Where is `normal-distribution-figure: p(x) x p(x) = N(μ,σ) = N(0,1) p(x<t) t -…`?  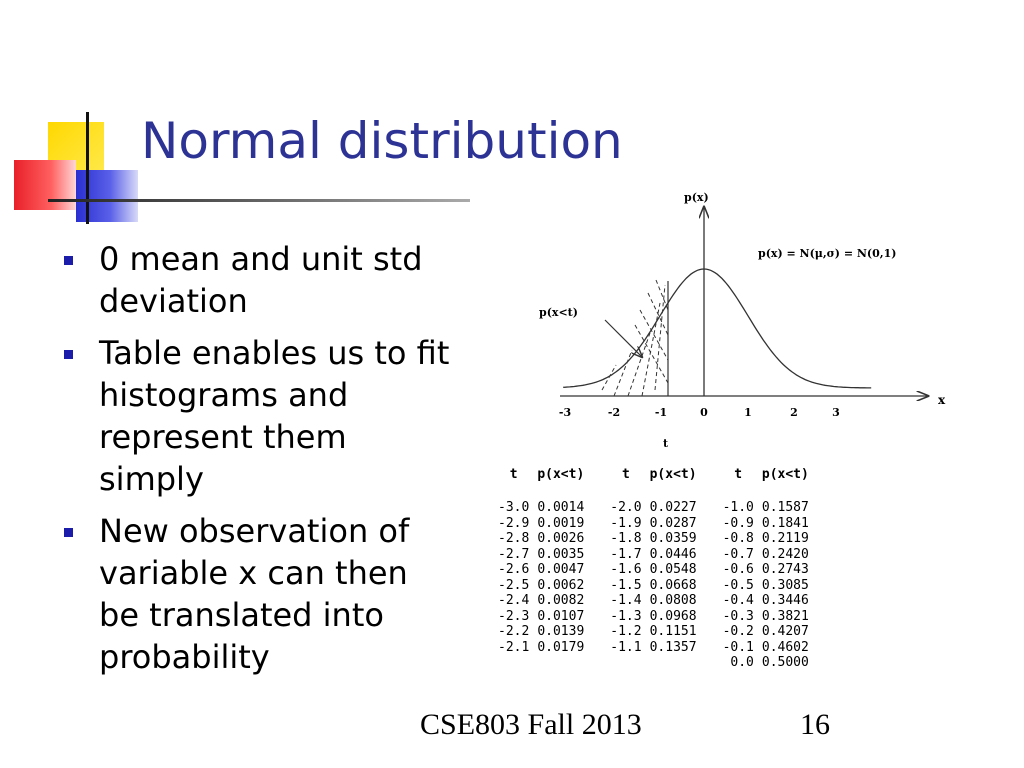
normal-distribution-figure: p(x) x p(x) = N(μ,σ) = N(0,1) p(x<t) t -… is located at coordinates (742, 320).